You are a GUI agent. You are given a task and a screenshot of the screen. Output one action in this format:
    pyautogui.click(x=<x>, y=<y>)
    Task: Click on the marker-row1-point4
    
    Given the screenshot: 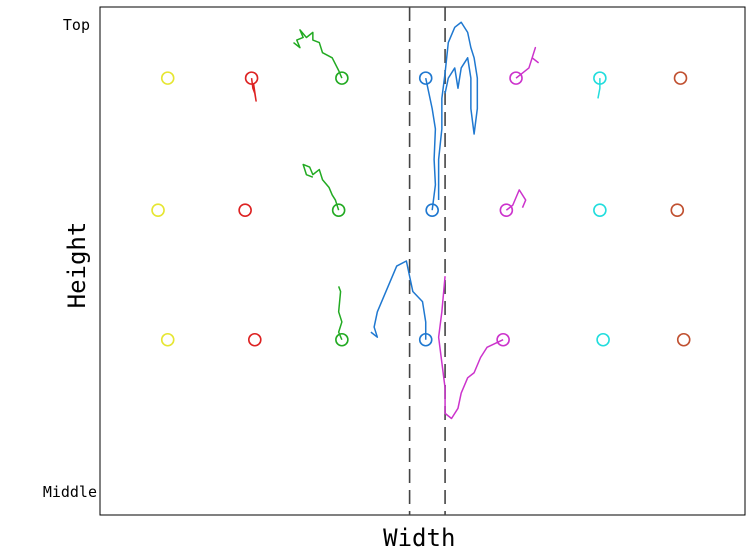 What is the action you would take?
    pyautogui.click(x=425, y=78)
    